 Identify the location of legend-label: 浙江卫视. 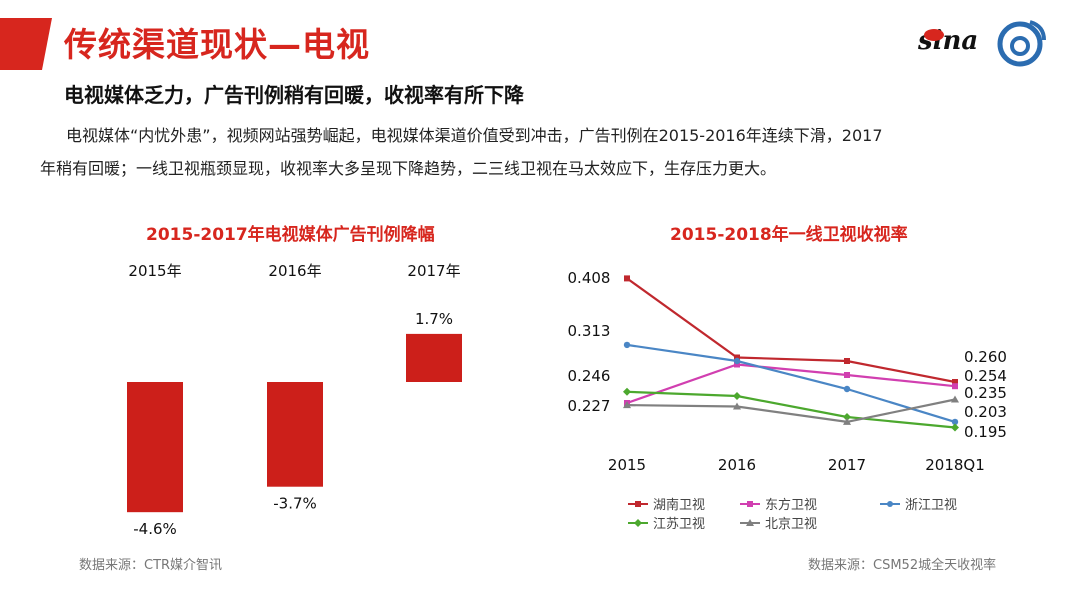
(931, 505).